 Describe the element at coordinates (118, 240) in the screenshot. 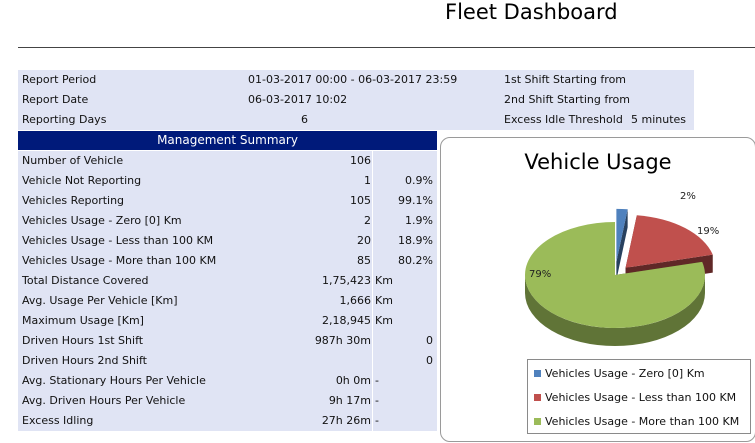

I see `summary-label: Vehicles Usage - Less than 100 KM` at that location.